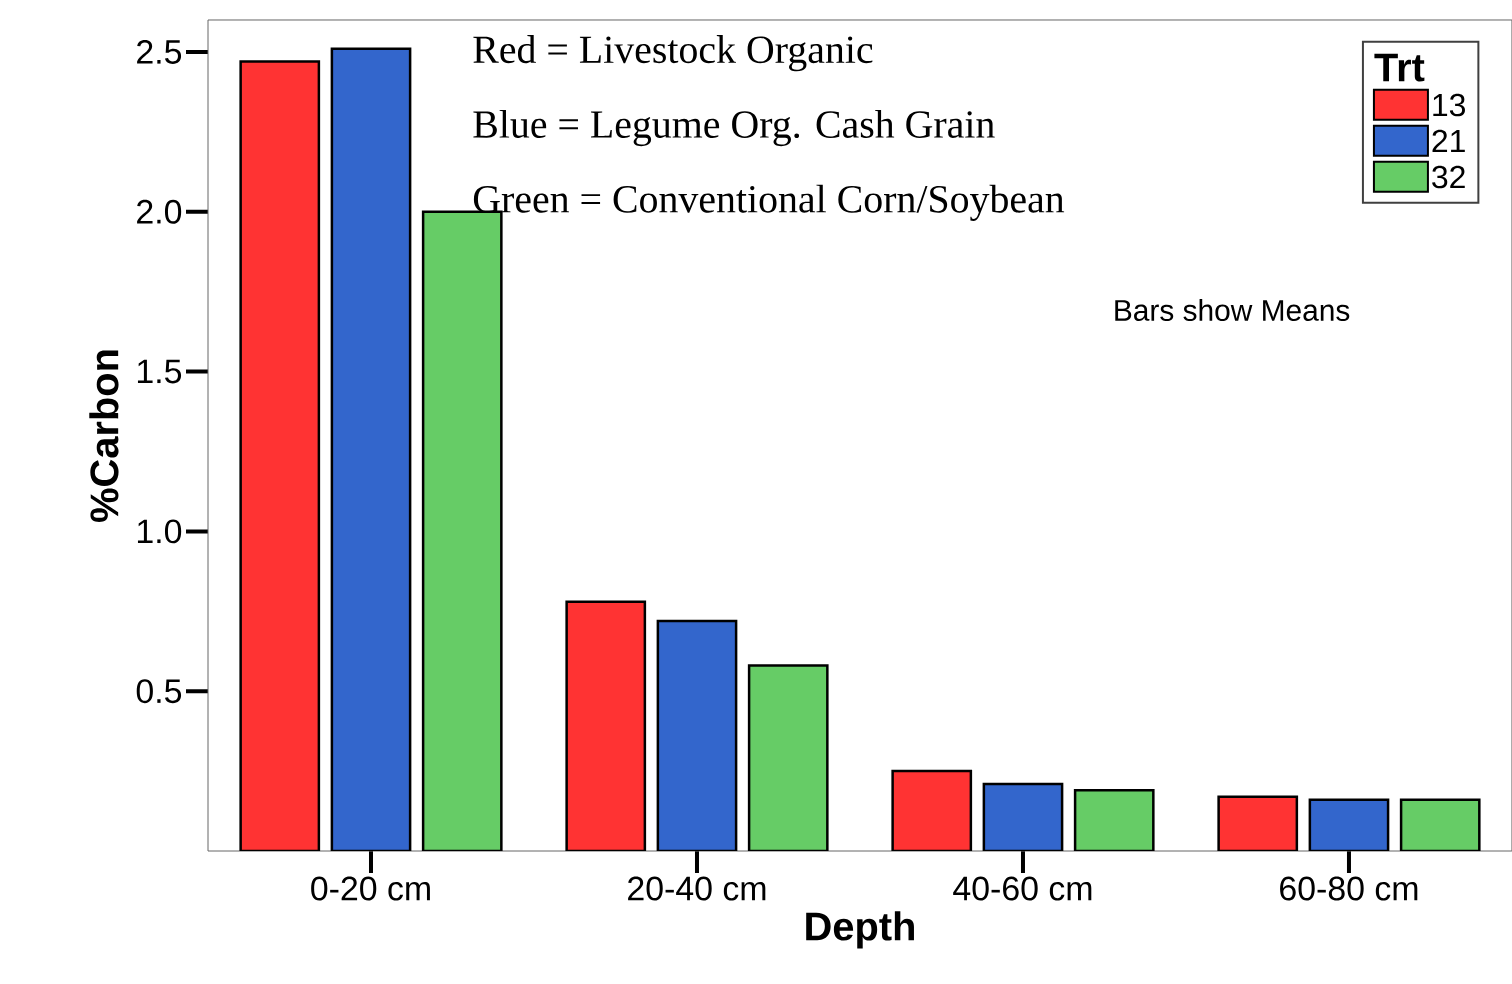 This screenshot has width=1512, height=984. What do you see at coordinates (1448, 141) in the screenshot?
I see `legend-label: 21` at bounding box center [1448, 141].